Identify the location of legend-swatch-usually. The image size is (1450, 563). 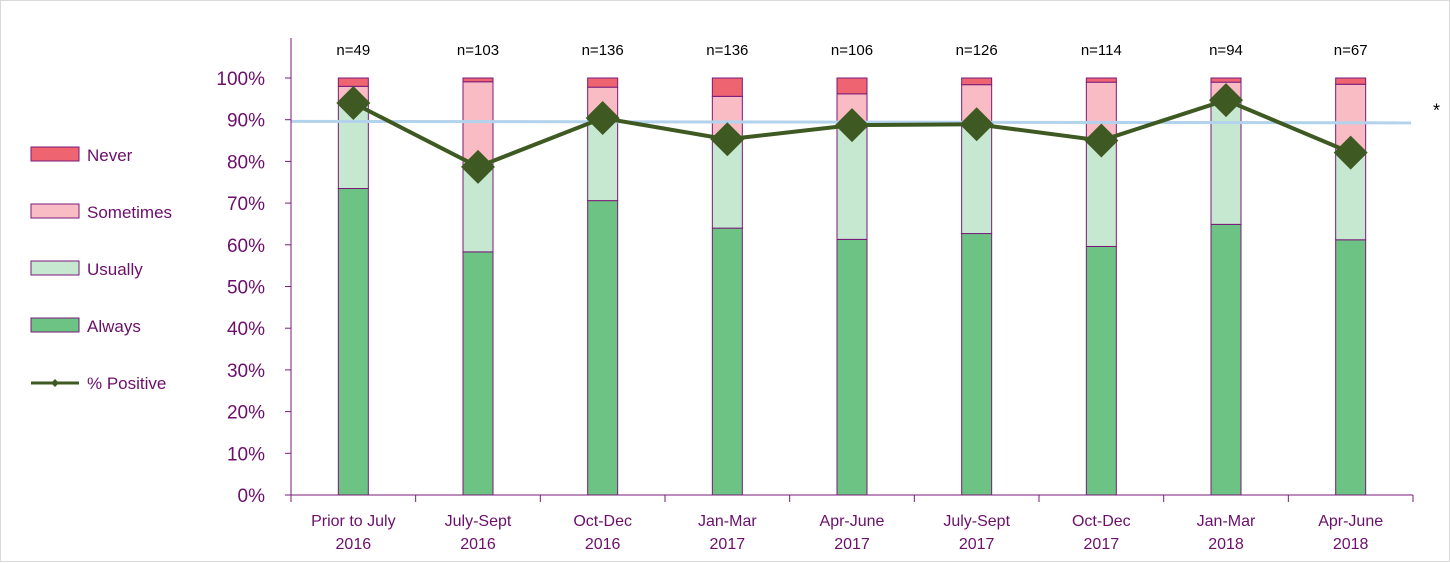
(55, 268).